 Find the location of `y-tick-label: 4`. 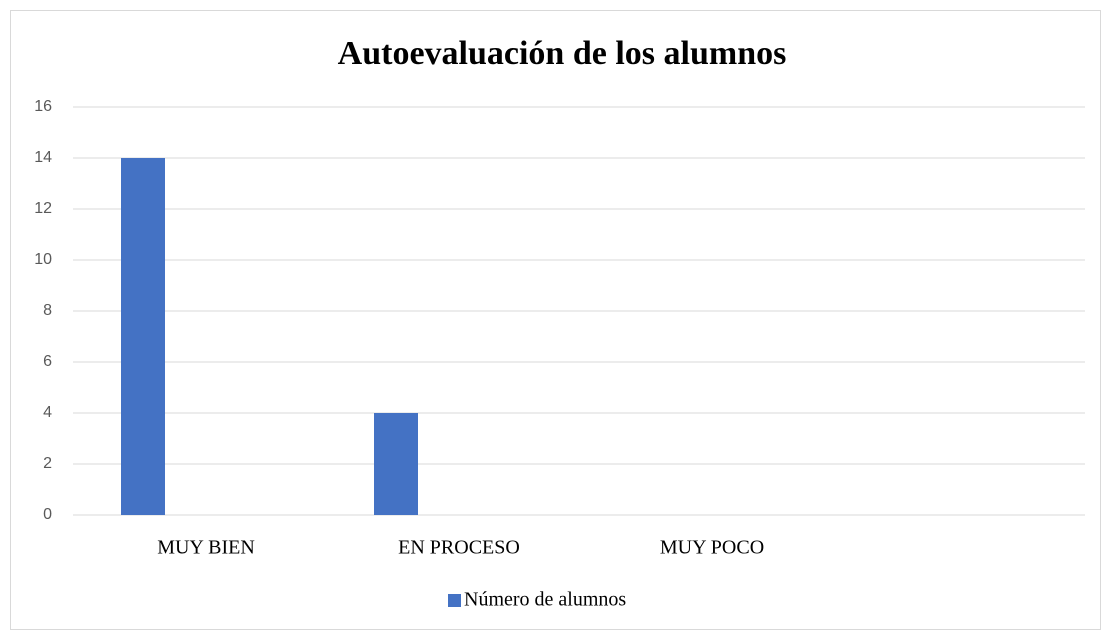

y-tick-label: 4 is located at coordinates (47, 412).